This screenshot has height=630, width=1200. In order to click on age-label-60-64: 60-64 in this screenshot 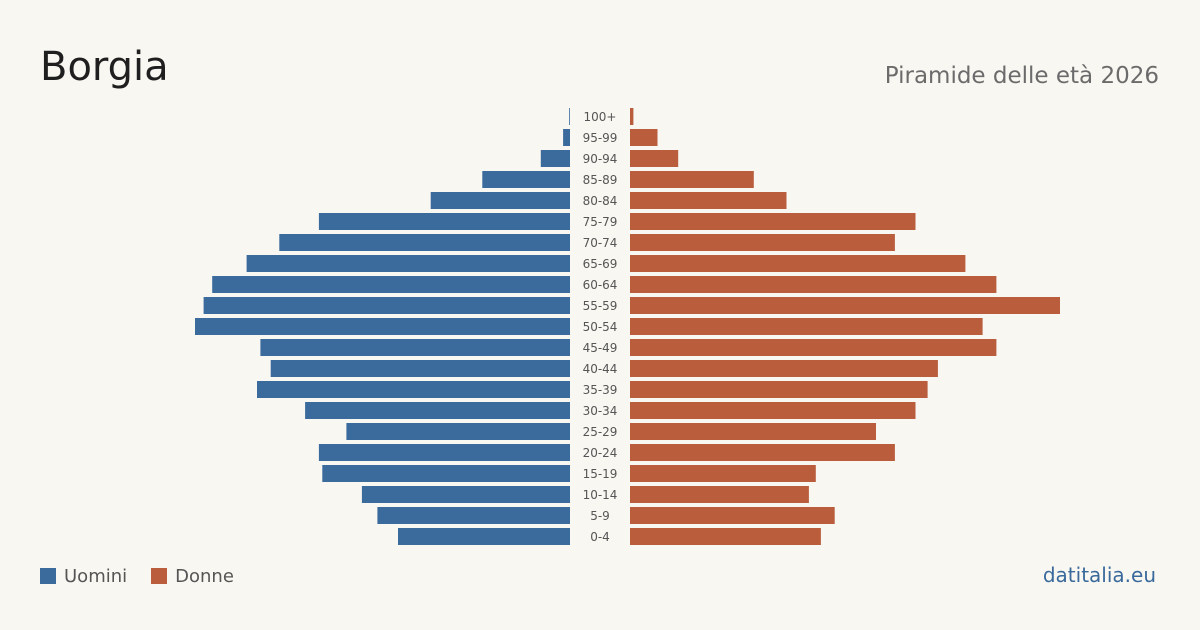, I will do `click(600, 285)`.